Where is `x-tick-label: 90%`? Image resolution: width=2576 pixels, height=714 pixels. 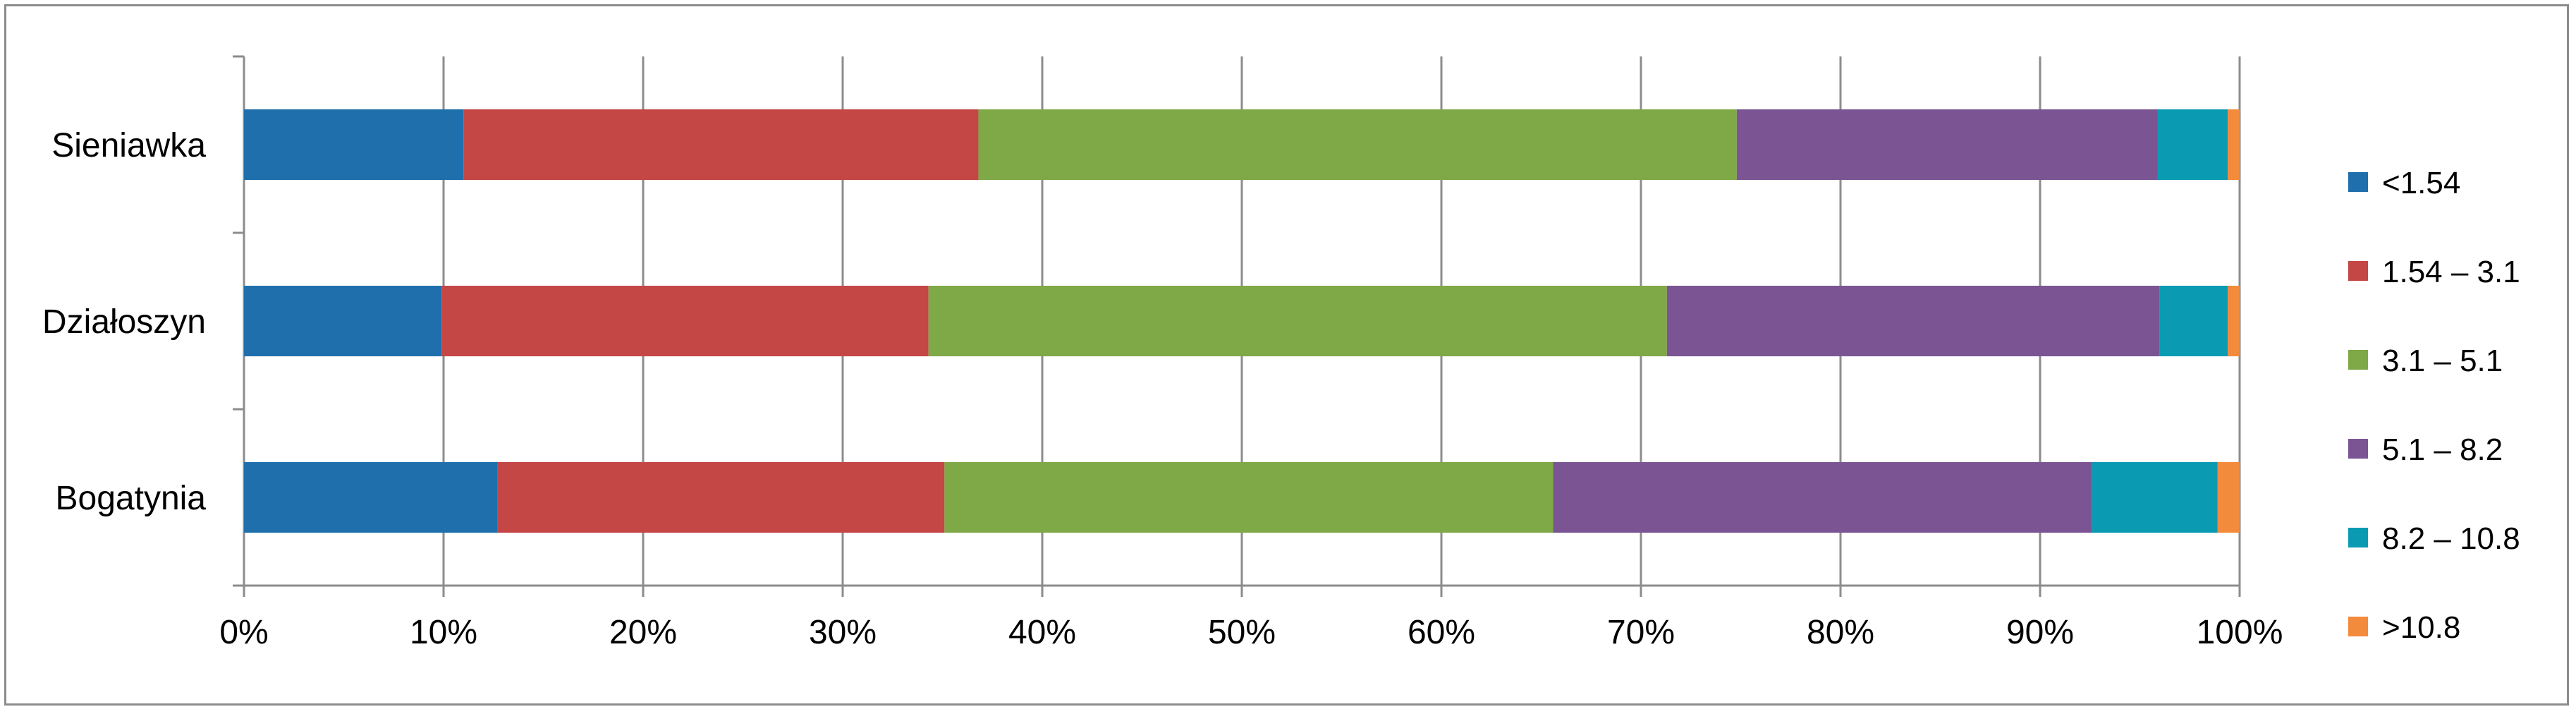
x-tick-label: 90% is located at coordinates (2040, 632).